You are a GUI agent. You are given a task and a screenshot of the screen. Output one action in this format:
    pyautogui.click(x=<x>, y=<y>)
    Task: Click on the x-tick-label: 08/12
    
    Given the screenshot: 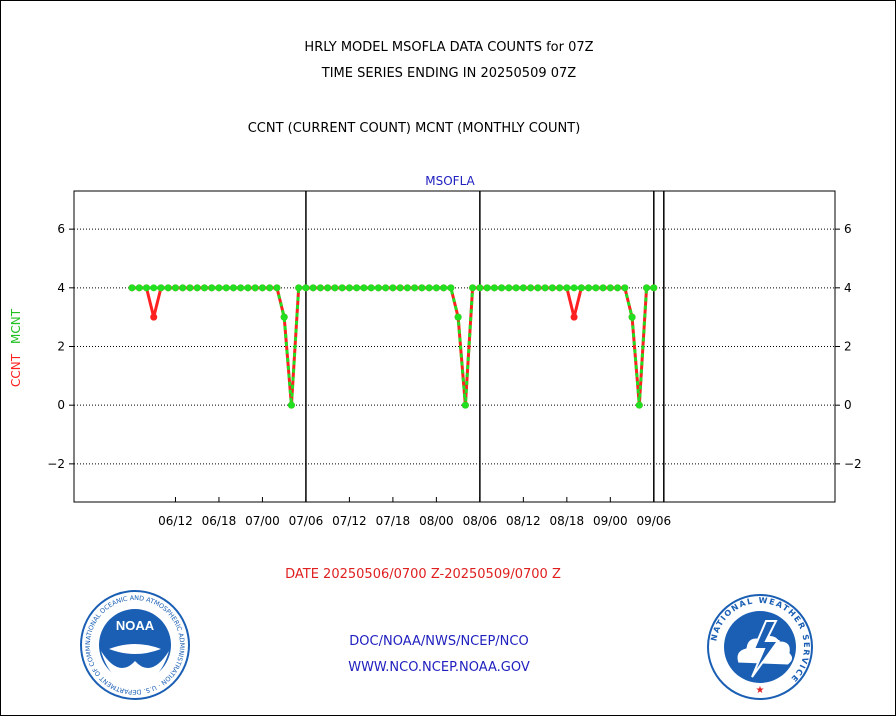 What is the action you would take?
    pyautogui.click(x=523, y=521)
    